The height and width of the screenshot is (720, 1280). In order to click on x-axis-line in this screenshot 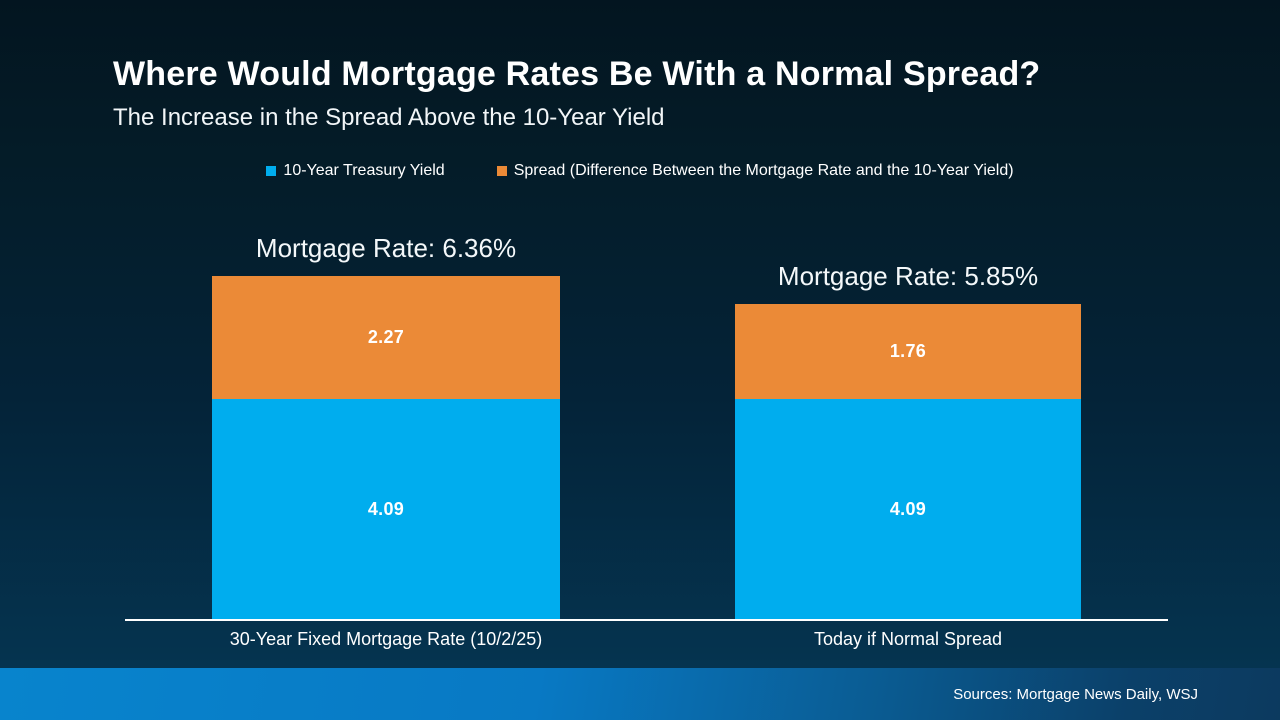, I will do `click(646, 620)`.